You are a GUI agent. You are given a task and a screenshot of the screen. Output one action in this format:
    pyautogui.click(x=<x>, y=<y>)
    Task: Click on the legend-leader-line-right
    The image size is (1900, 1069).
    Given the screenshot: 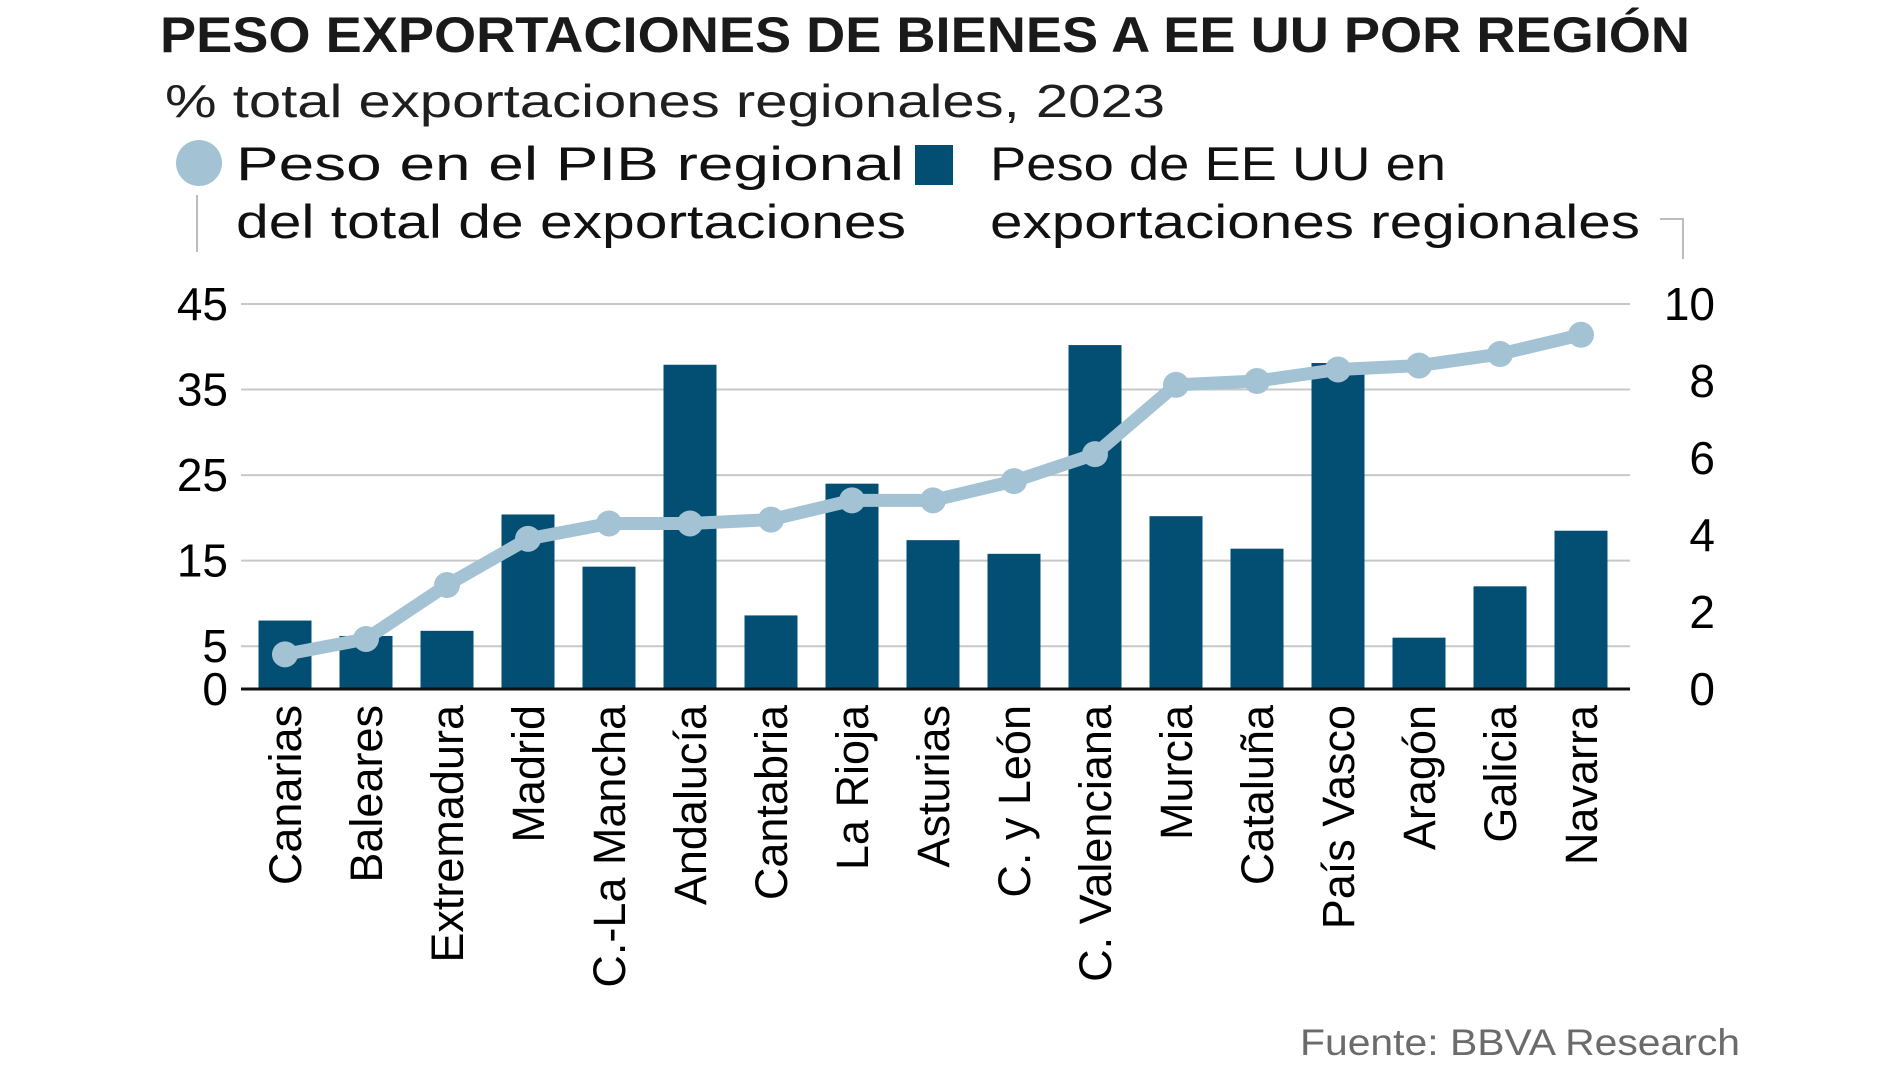 What is the action you would take?
    pyautogui.click(x=1672, y=238)
    